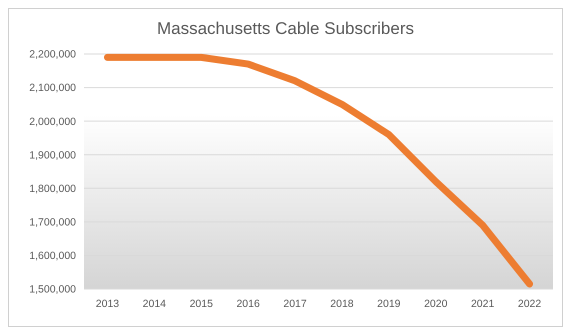  What do you see at coordinates (52, 155) in the screenshot?
I see `y-tick-label: 1,900,000` at bounding box center [52, 155].